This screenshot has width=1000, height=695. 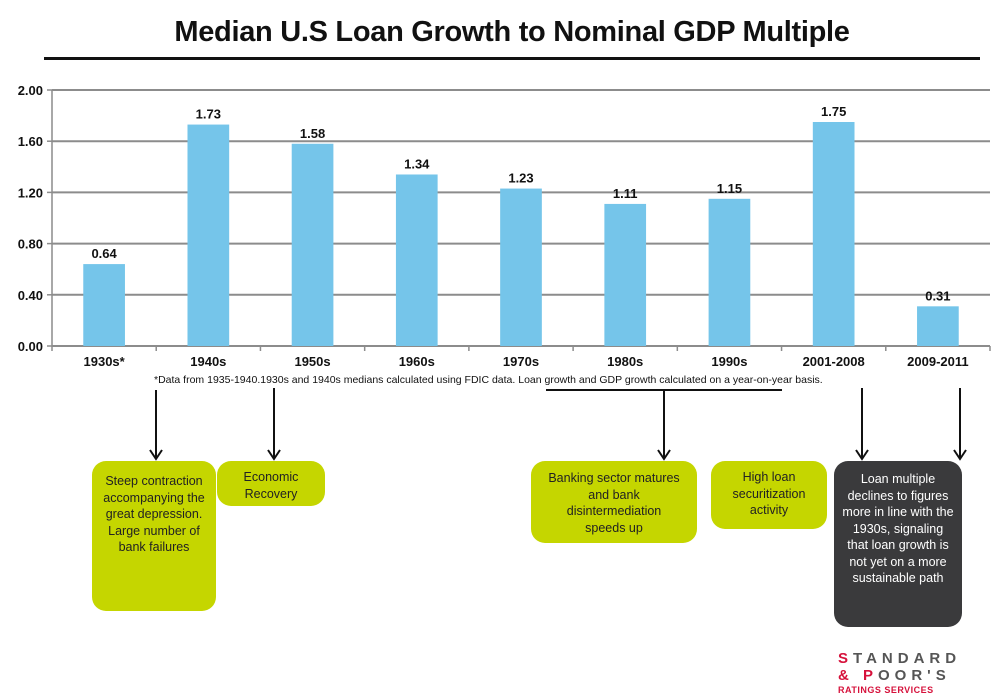 I want to click on bar-1960s, so click(x=416, y=260).